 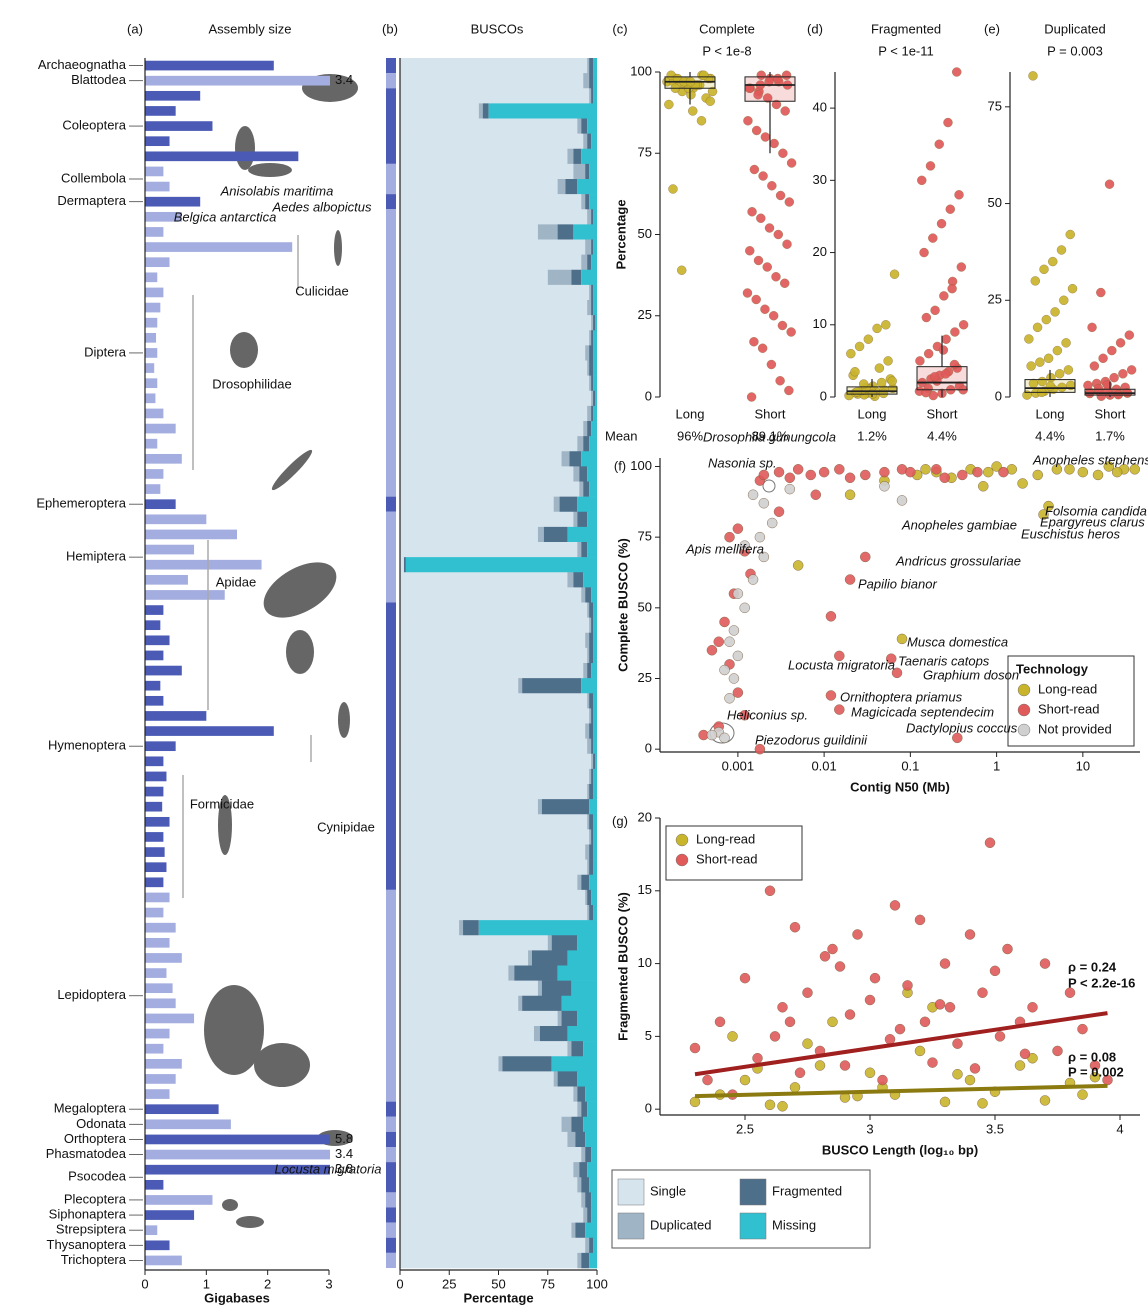 What do you see at coordinates (90, 1108) in the screenshot?
I see `order-label: Megaloptera` at bounding box center [90, 1108].